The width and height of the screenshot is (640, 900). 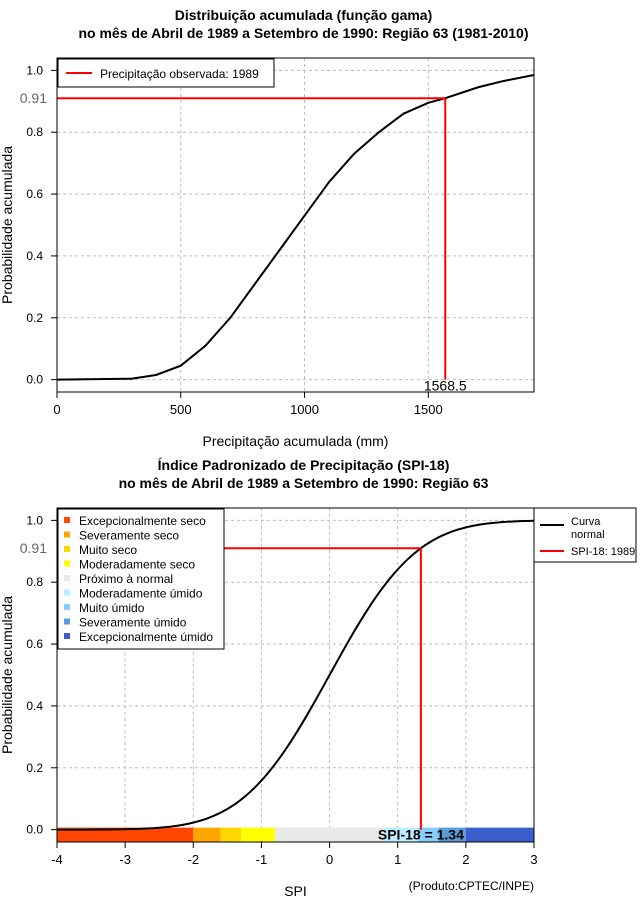 I want to click on chart1-observed-y-label: 0.91, so click(x=33, y=98).